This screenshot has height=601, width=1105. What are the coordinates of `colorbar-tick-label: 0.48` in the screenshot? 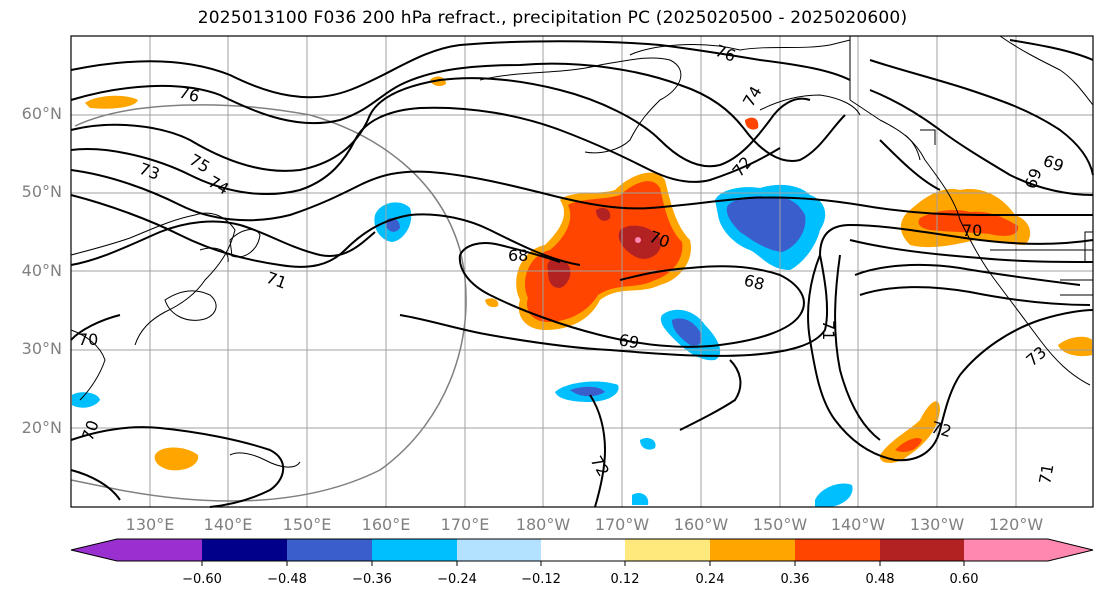 It's located at (880, 579).